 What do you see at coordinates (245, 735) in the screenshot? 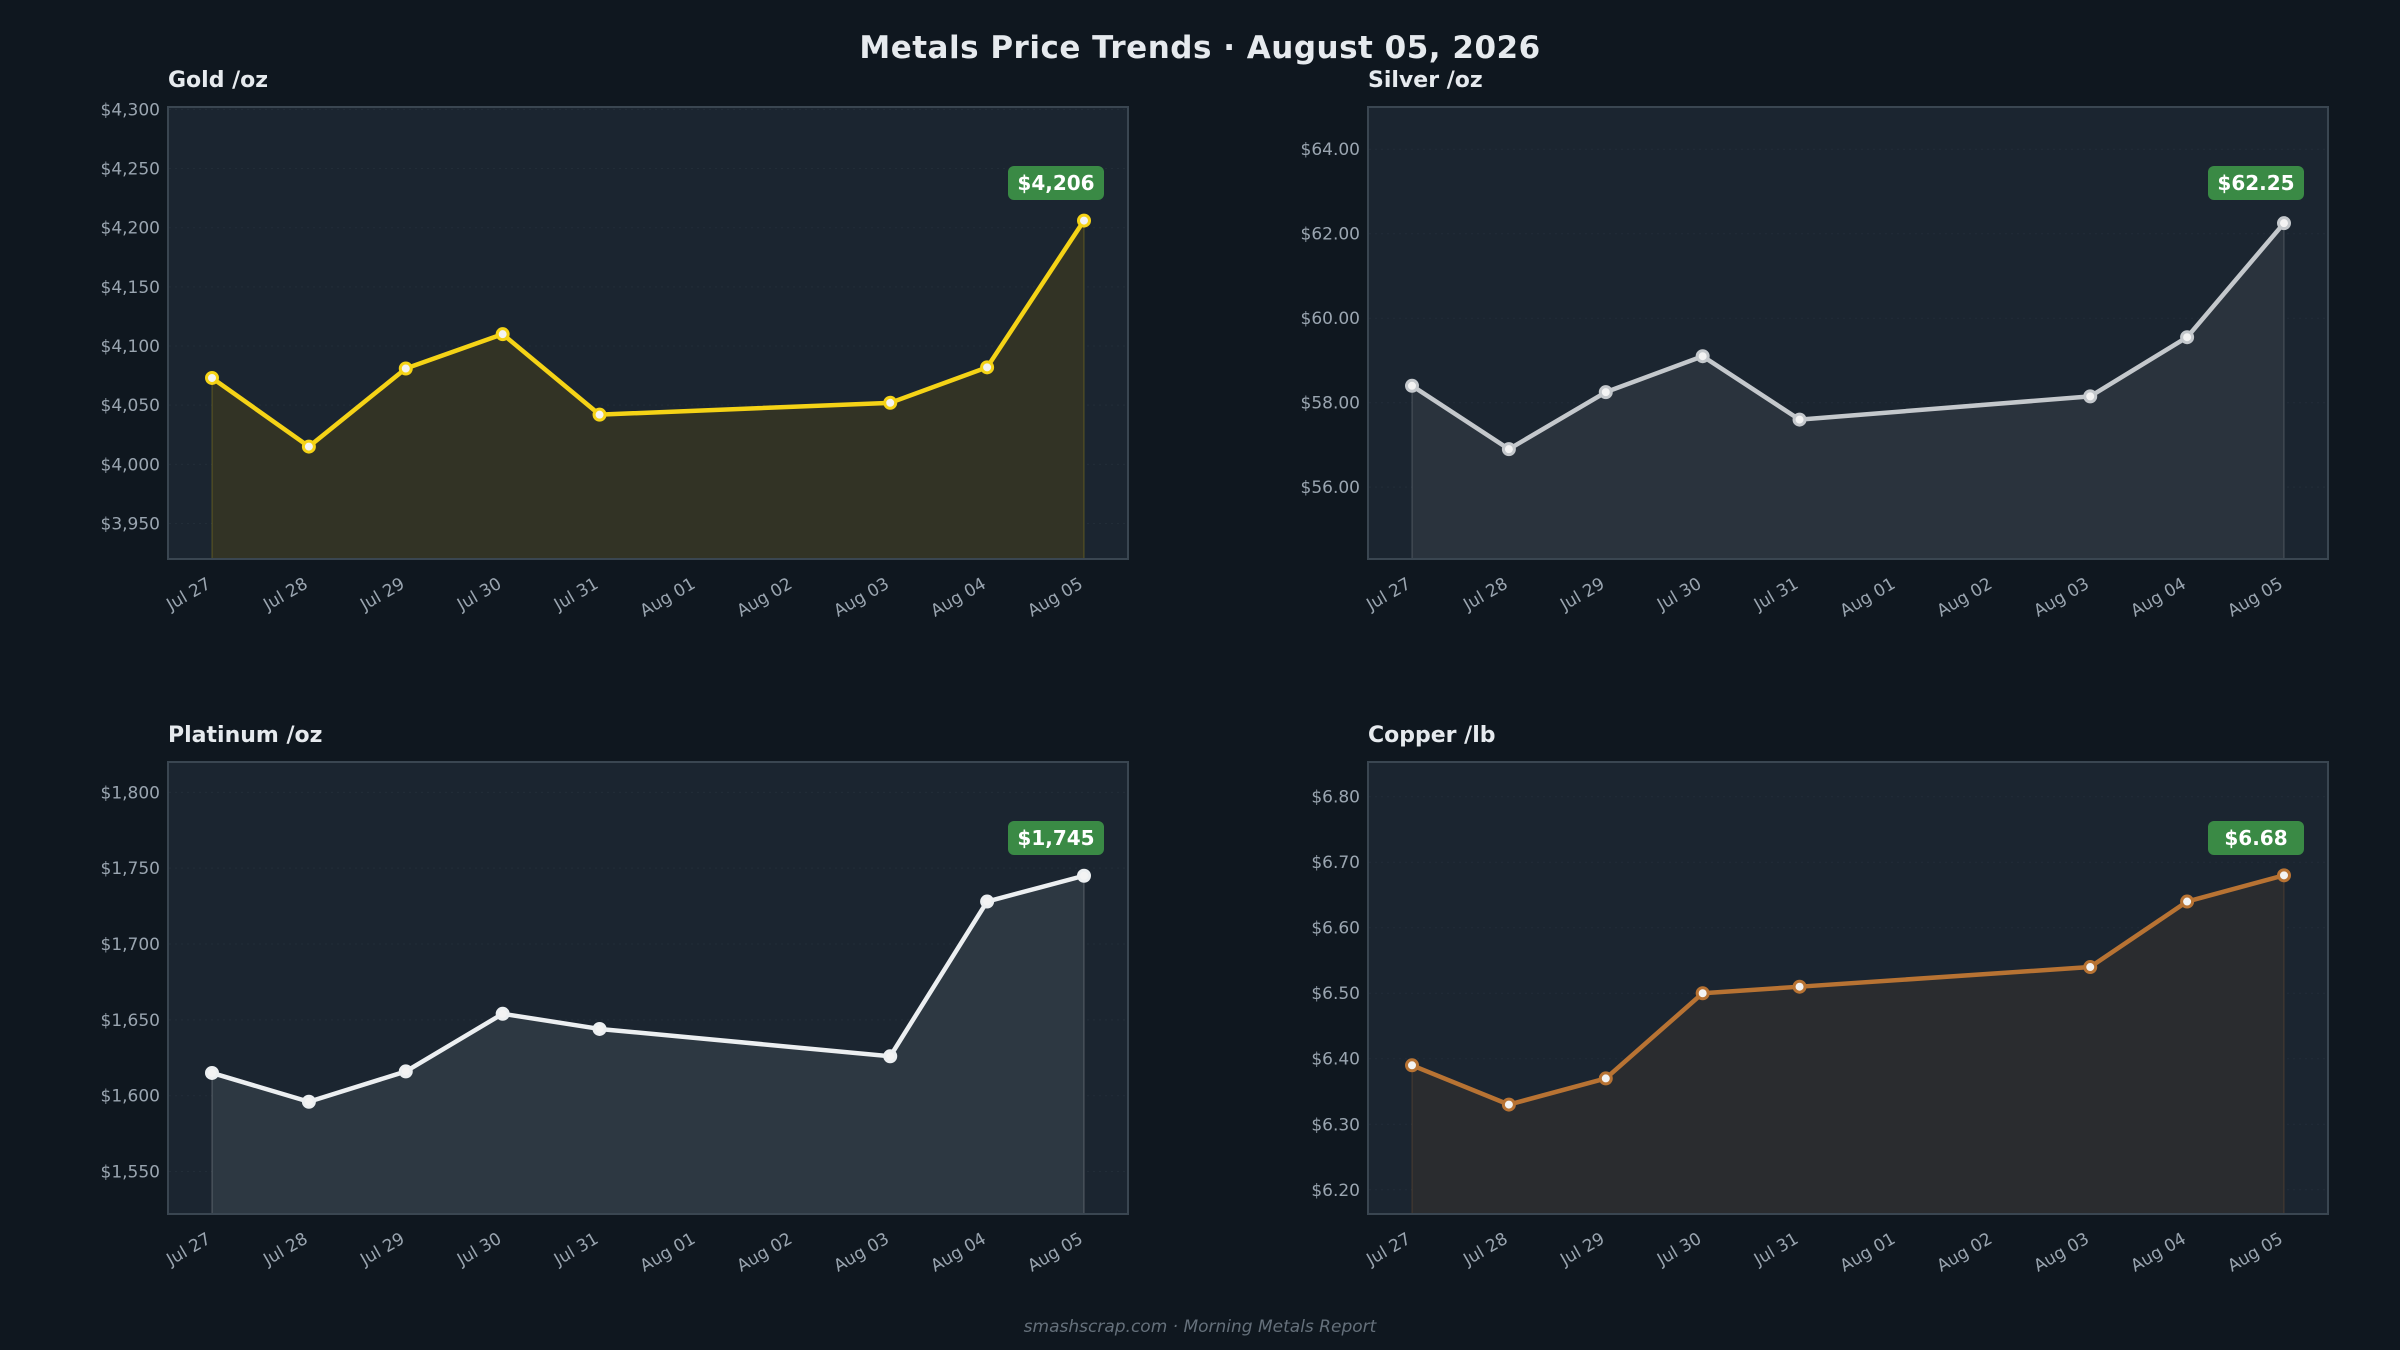
I see `chart-title: Platinum /oz` at bounding box center [245, 735].